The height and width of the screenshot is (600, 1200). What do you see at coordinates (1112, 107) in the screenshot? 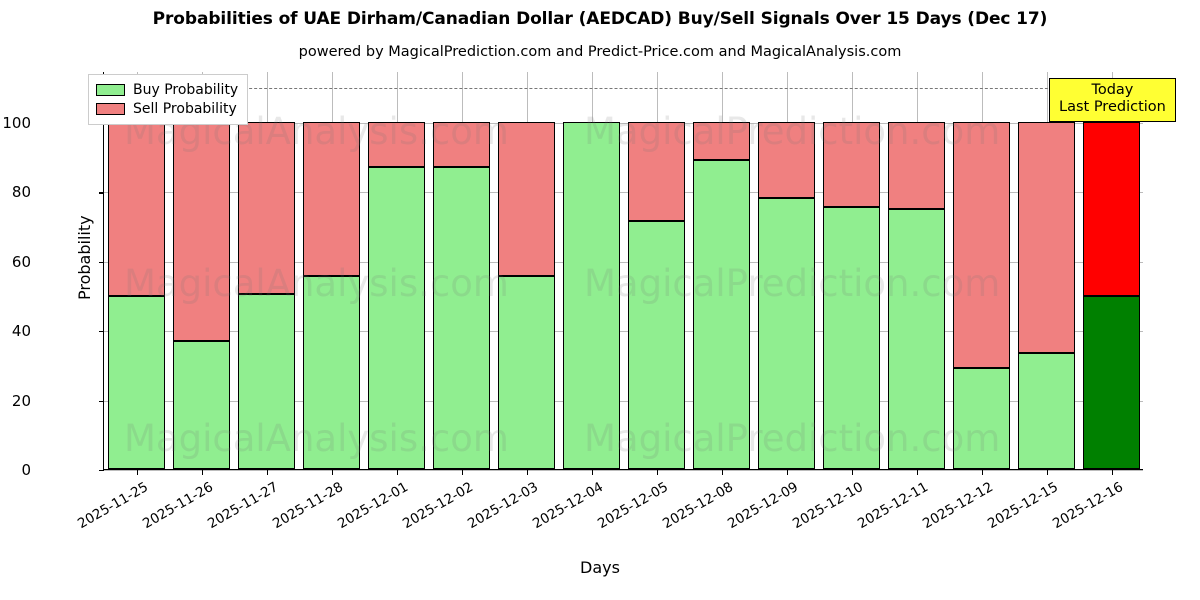
I see `today-annotation-line2: Last Prediction` at bounding box center [1112, 107].